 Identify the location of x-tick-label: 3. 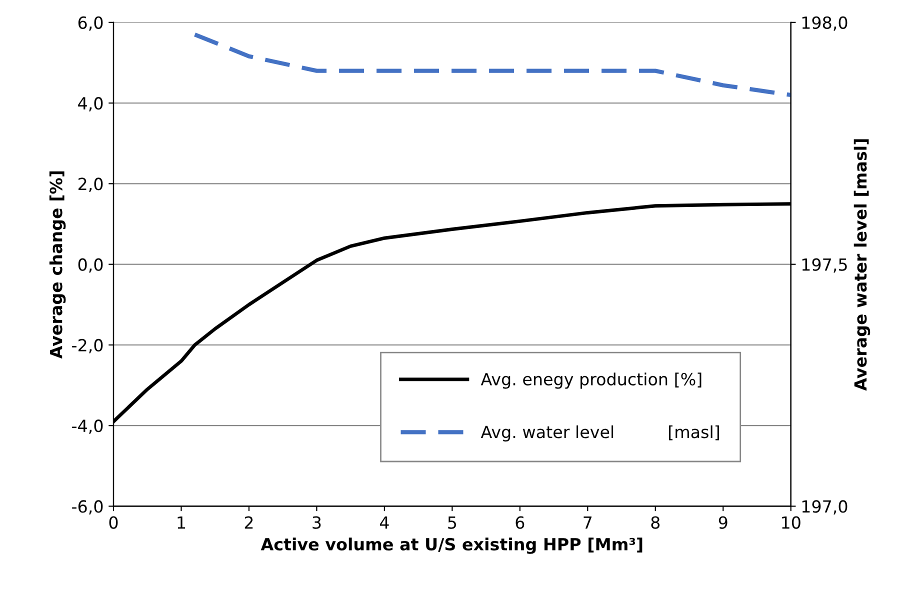
(316, 522).